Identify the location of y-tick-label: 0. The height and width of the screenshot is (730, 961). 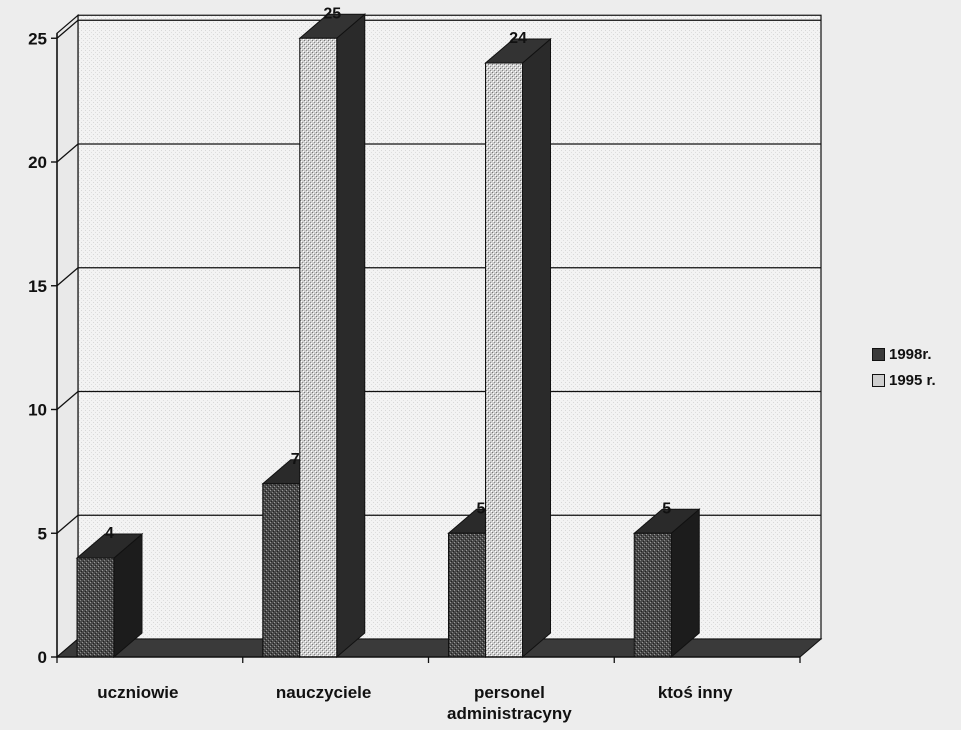
(42, 657).